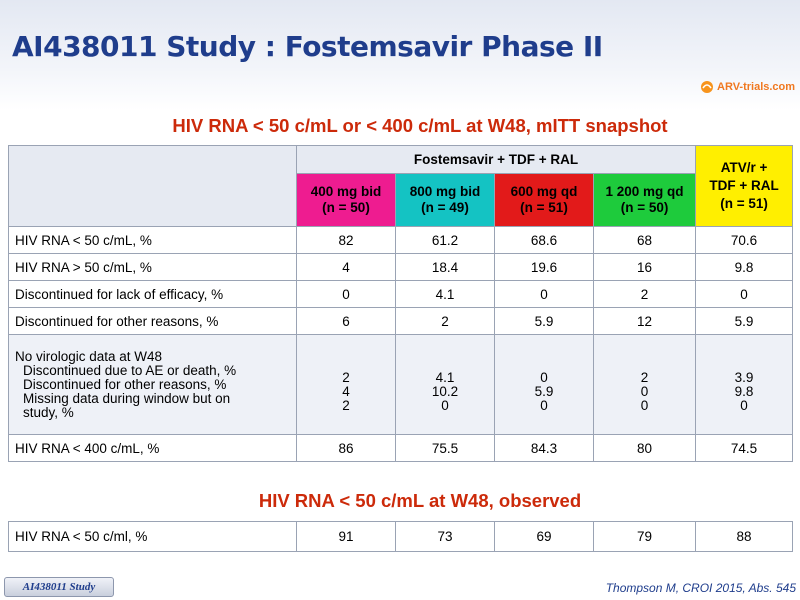  Describe the element at coordinates (445, 448) in the screenshot. I see `table-cell: 75.5` at that location.